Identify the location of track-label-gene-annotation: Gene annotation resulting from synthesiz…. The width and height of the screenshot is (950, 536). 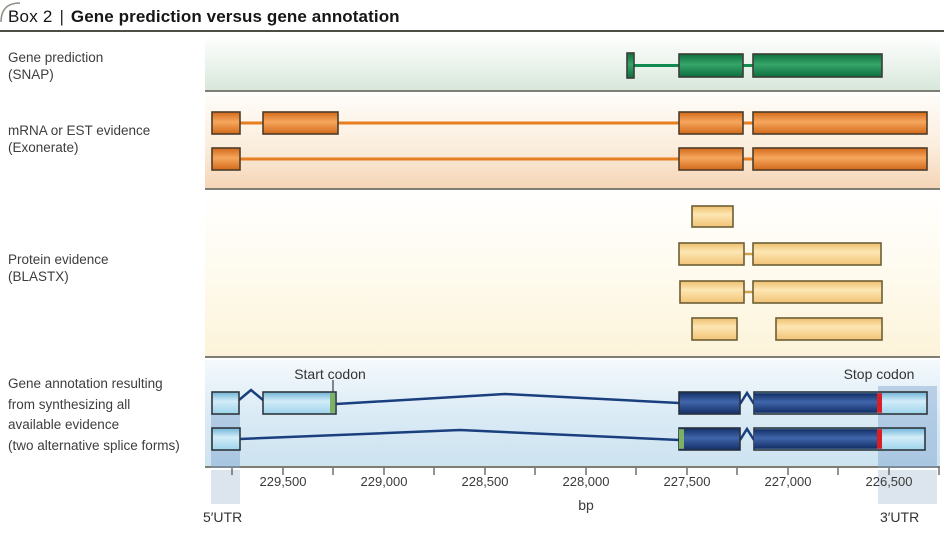
(104, 415).